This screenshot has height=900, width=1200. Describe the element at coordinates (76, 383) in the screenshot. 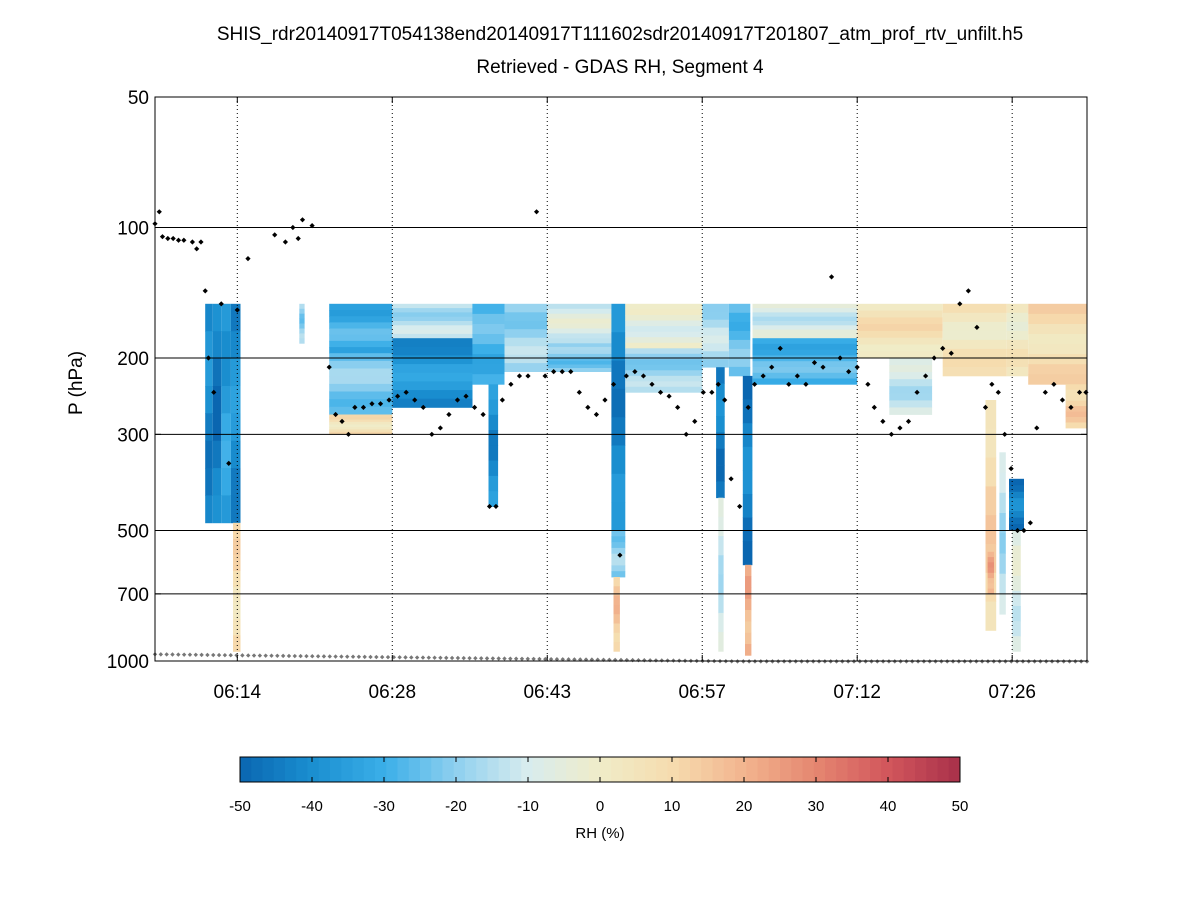

I see `y-axis-label: P (hPa)` at that location.